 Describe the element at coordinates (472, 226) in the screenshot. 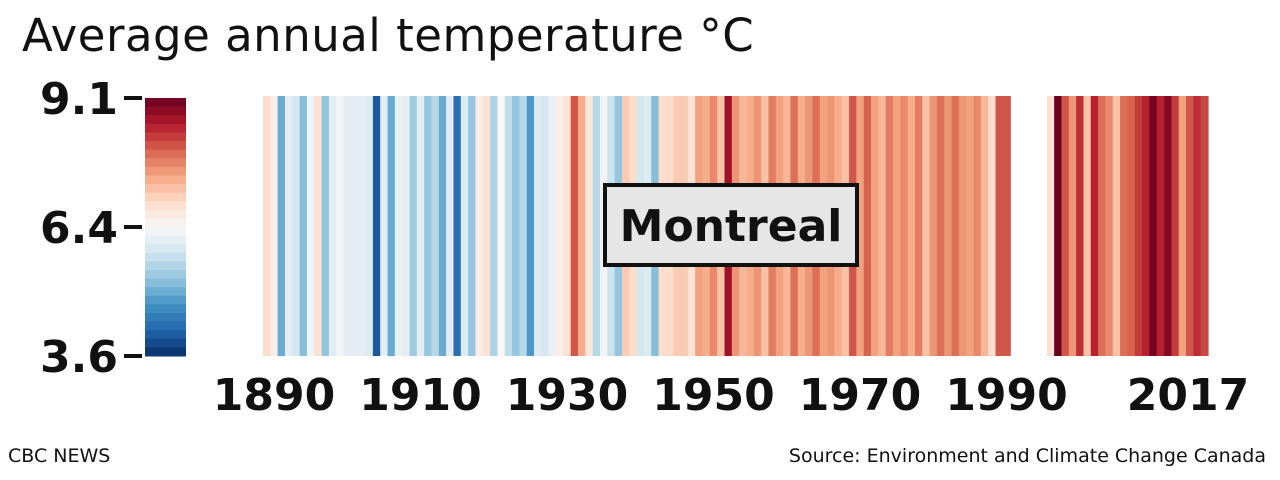

I see `stripe-1917` at that location.